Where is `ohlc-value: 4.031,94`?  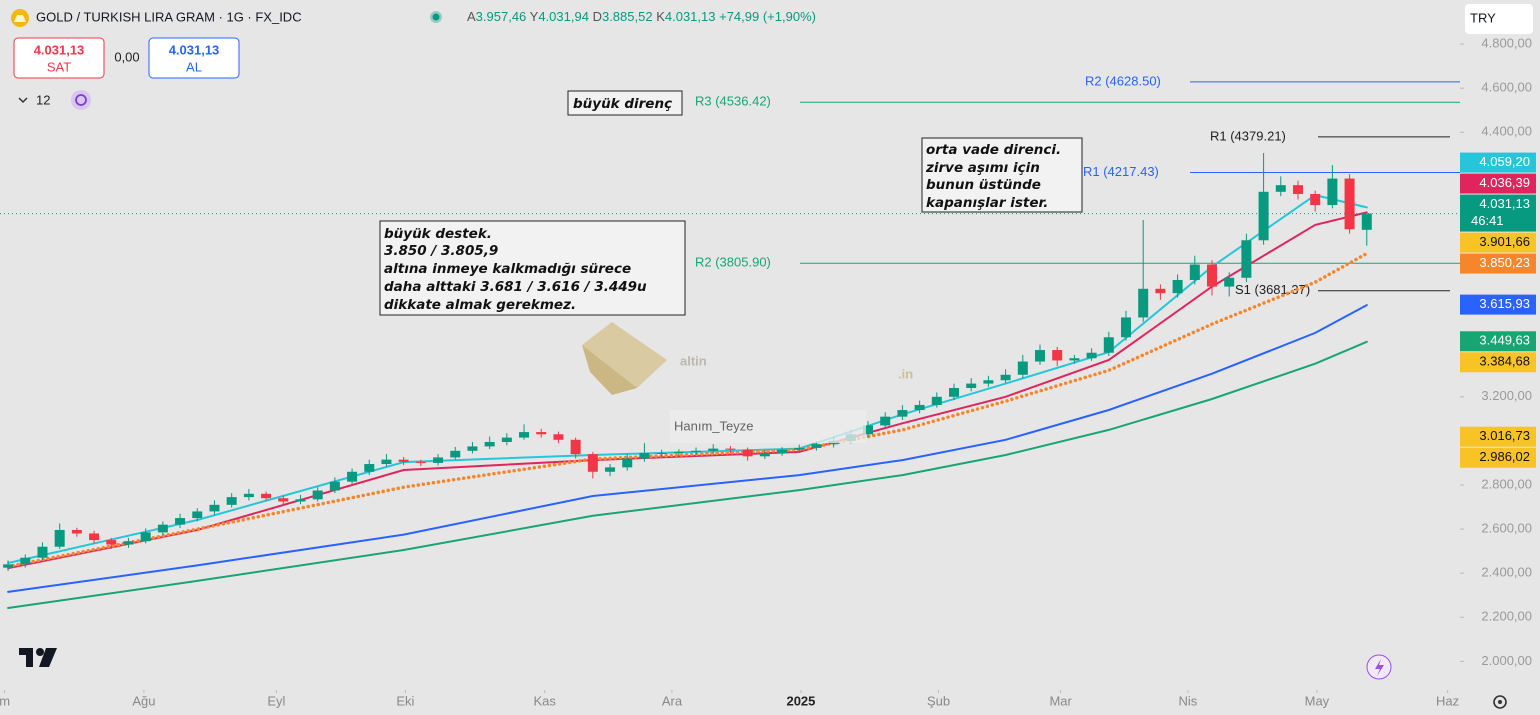
ohlc-value: 4.031,94 is located at coordinates (563, 16).